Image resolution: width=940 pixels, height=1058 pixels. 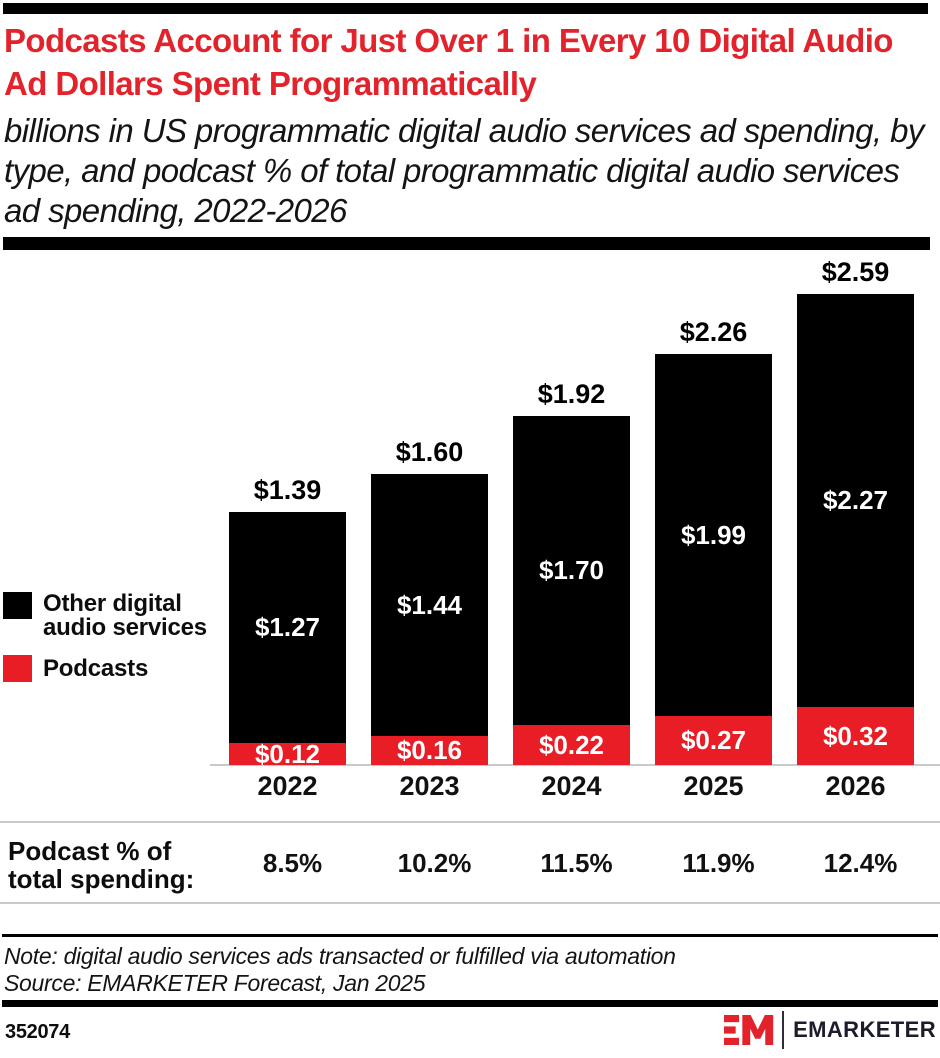 What do you see at coordinates (576, 863) in the screenshot?
I see `percent-row-value: 11.5%` at bounding box center [576, 863].